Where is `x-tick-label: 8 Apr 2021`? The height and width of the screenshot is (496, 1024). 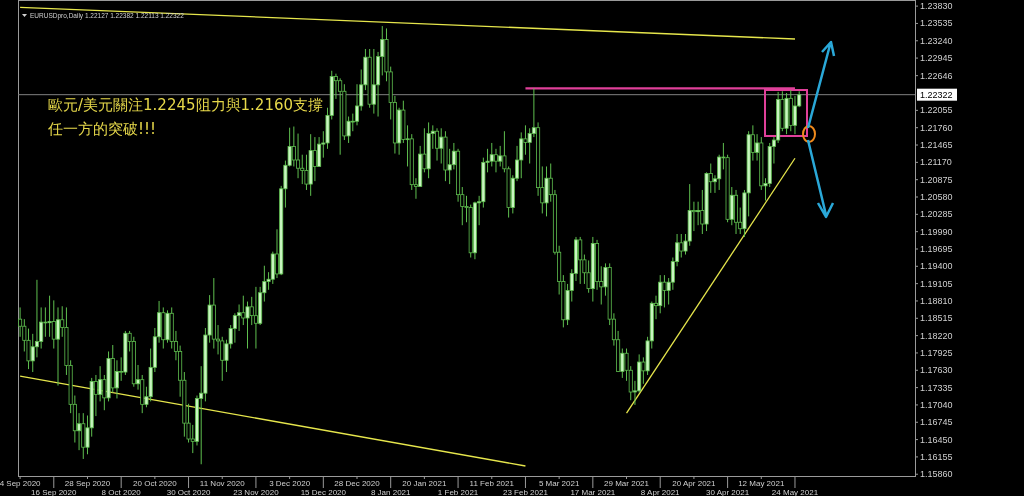
x-tick-label: 8 Apr 2021 is located at coordinates (660, 492).